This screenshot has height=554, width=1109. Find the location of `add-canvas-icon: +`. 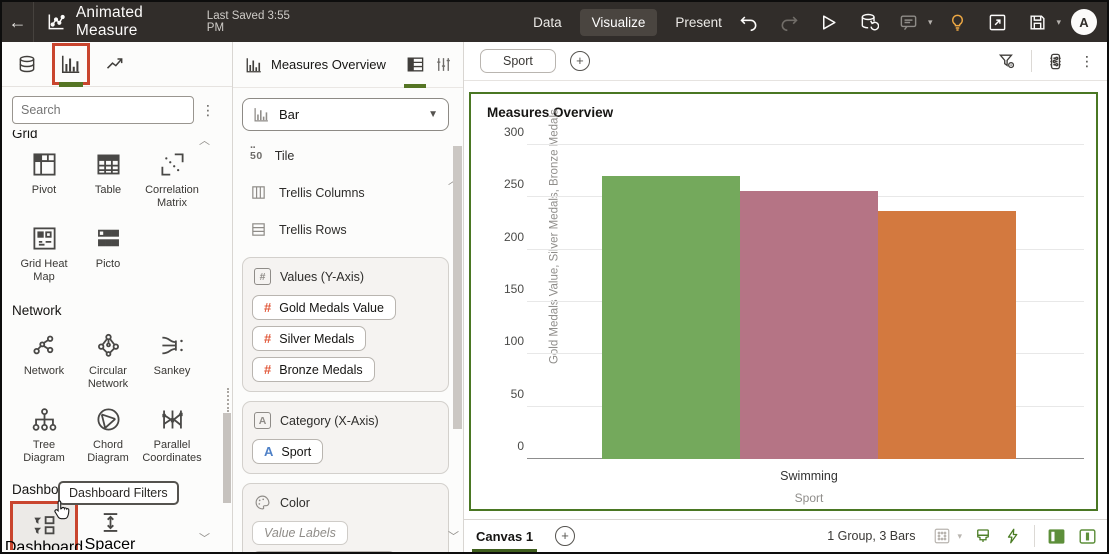

add-canvas-icon: + is located at coordinates (565, 536).